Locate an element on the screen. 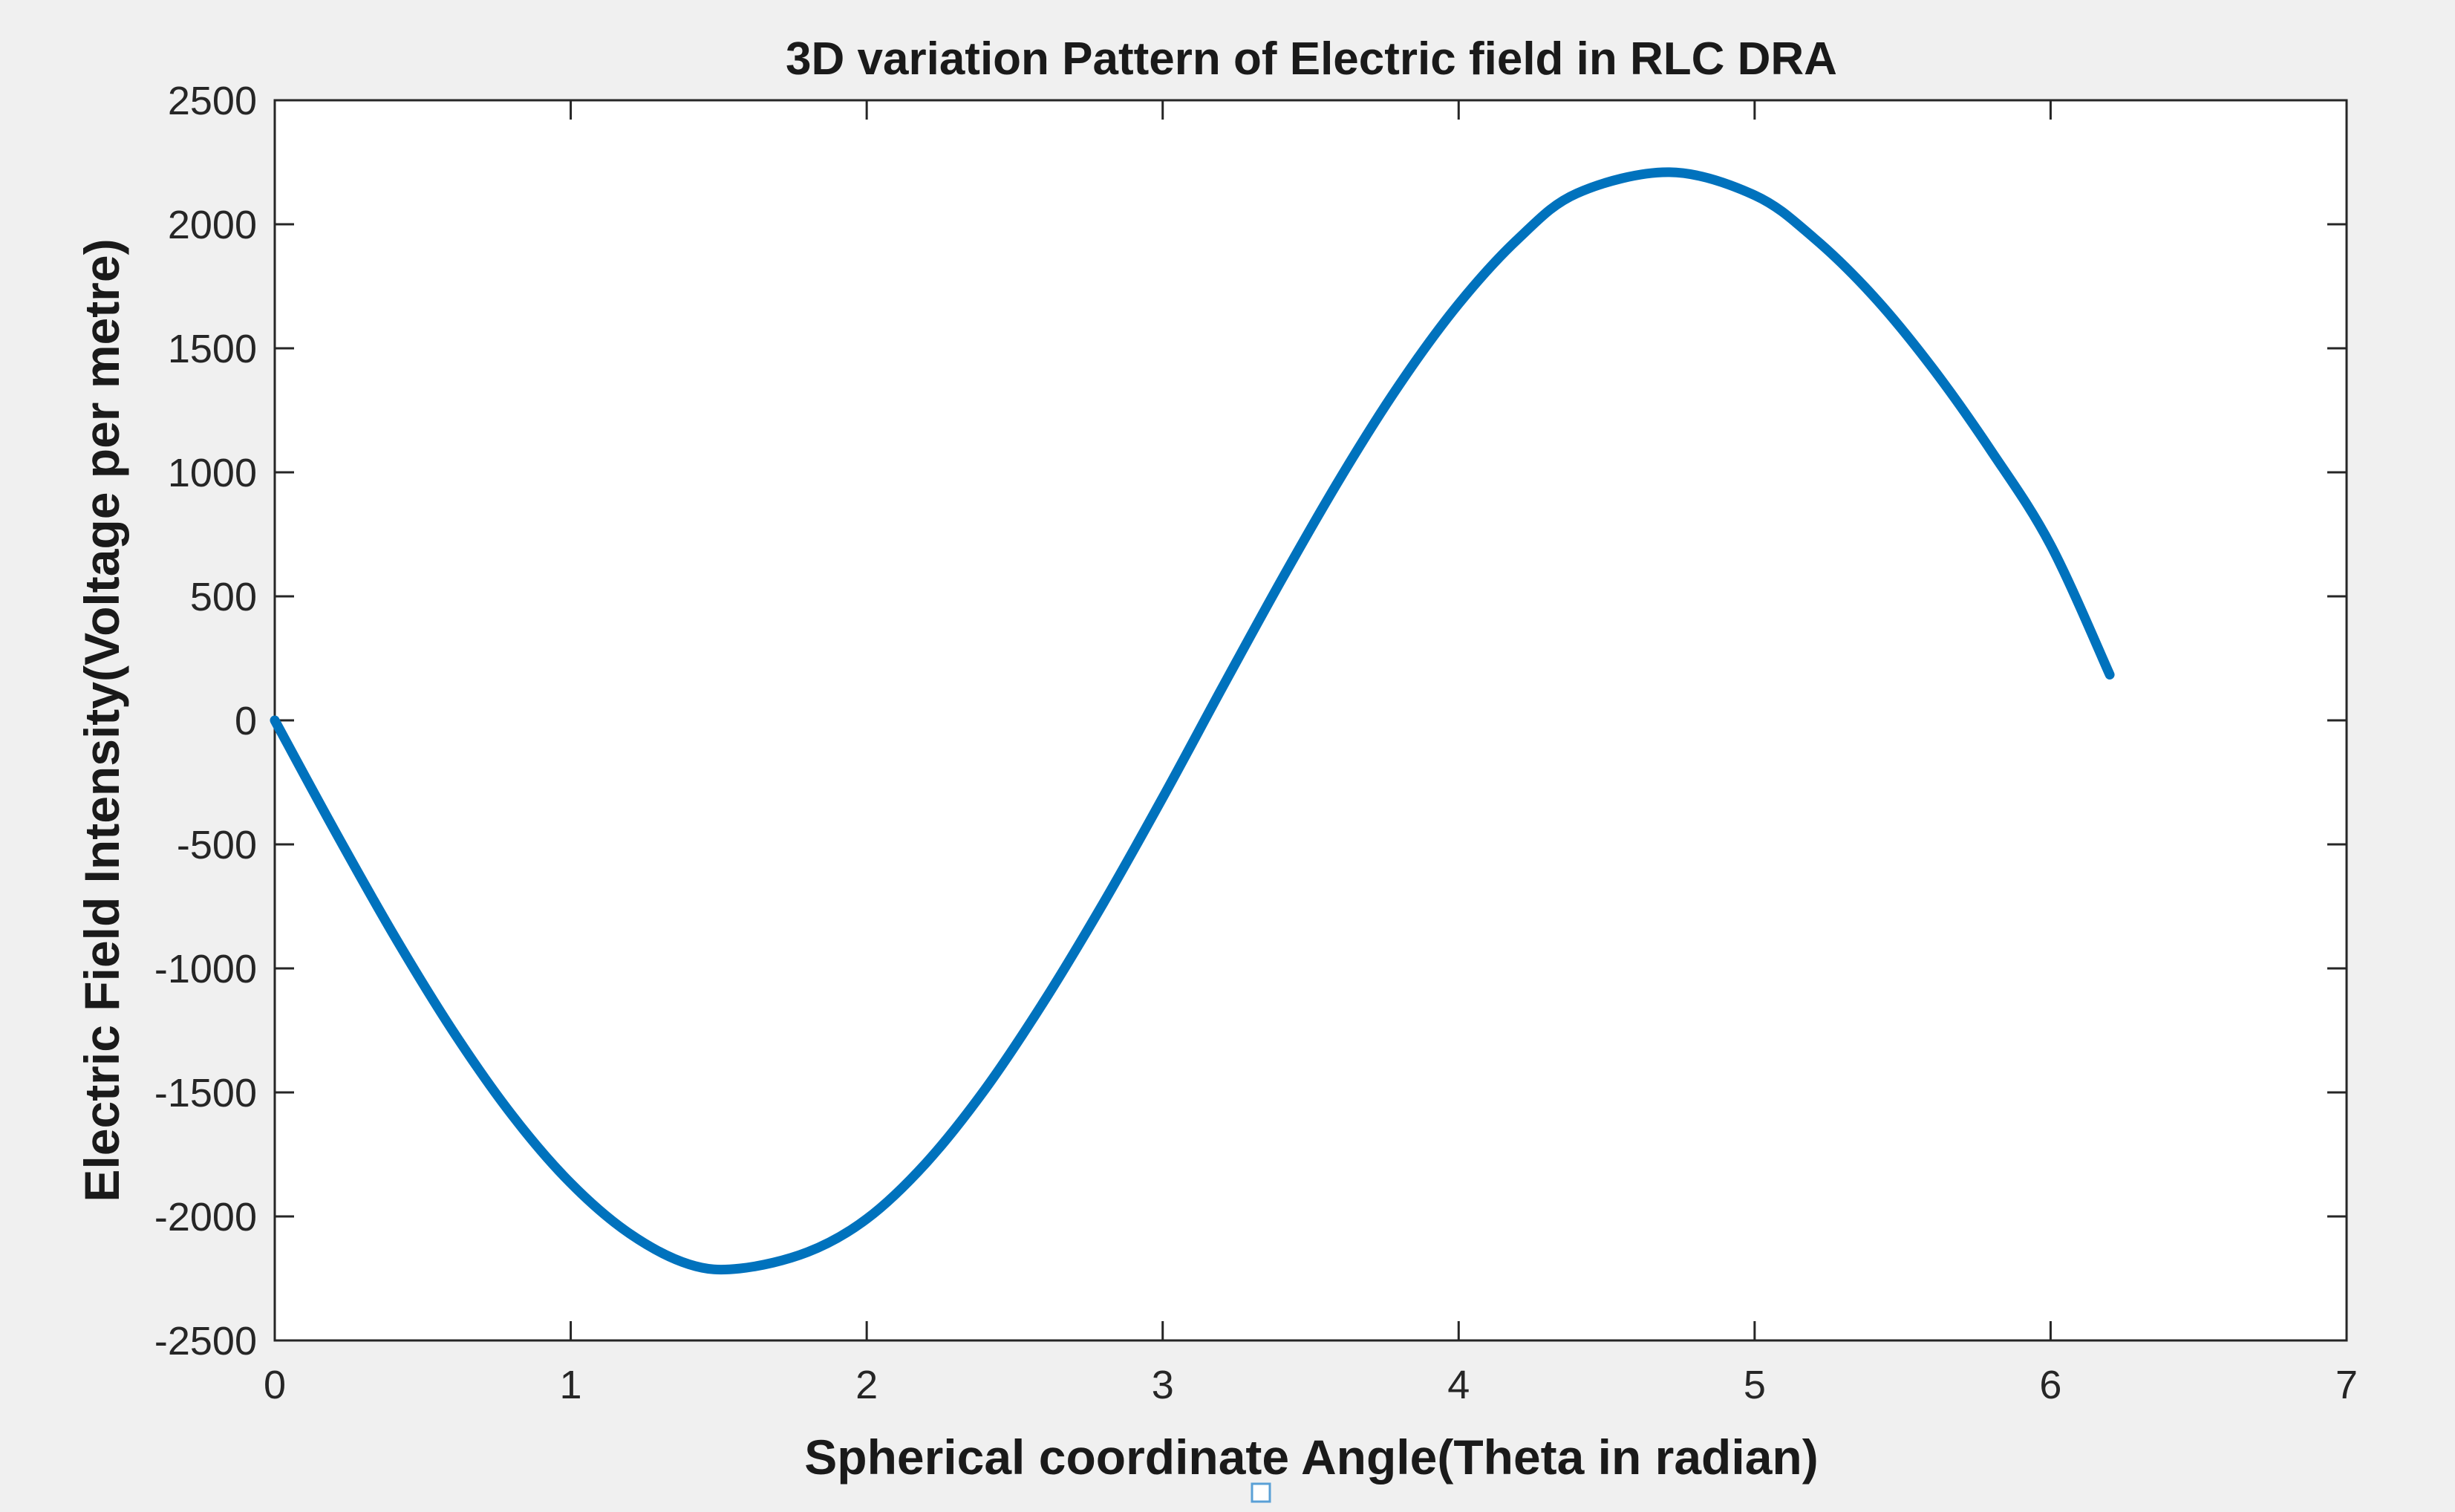 The image size is (2455, 1512). x-tick-label: 3 is located at coordinates (1163, 1385).